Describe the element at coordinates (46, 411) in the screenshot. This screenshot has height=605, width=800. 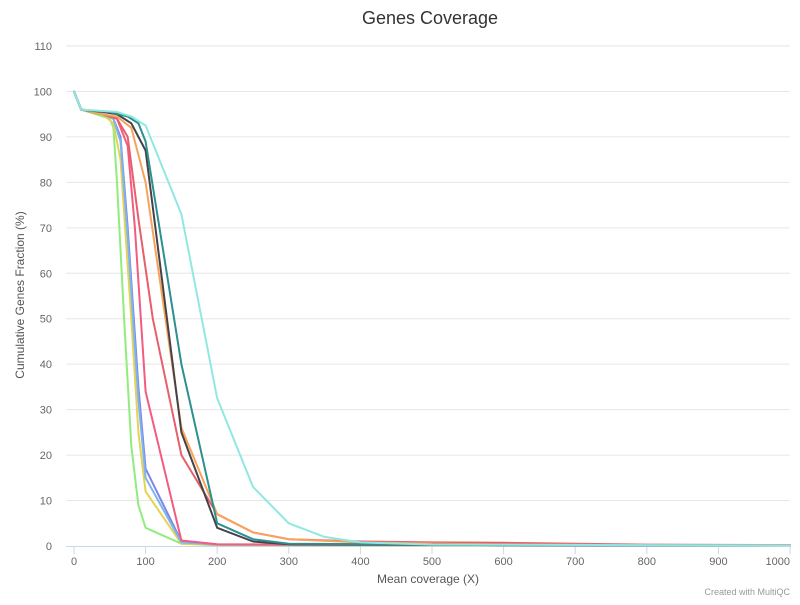
I see `y-tick-label: 30` at that location.